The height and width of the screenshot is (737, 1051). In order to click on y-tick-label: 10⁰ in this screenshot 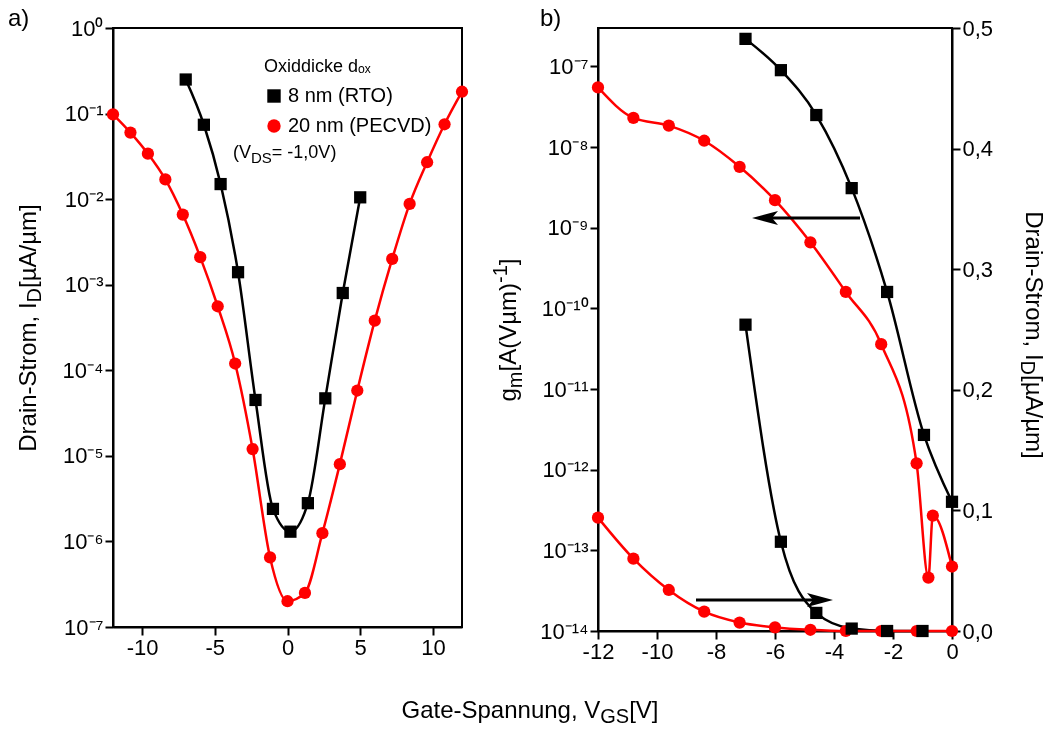, I will do `click(87, 28)`.